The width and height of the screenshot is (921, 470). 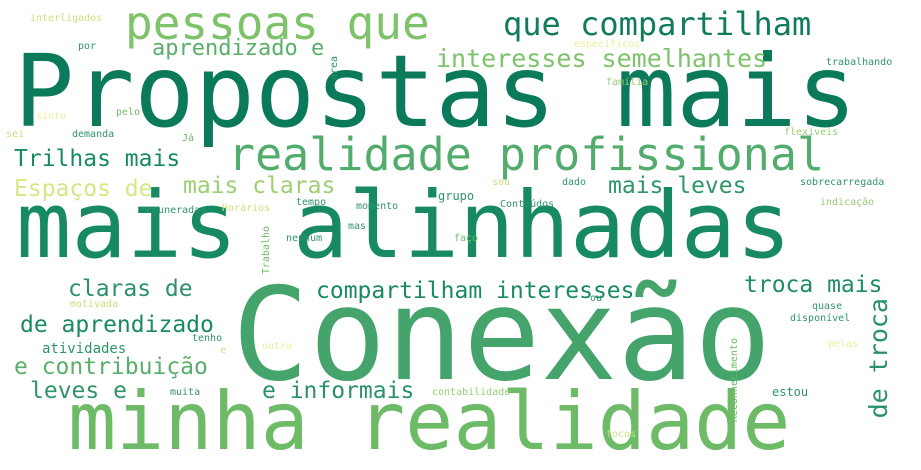 What do you see at coordinates (790, 392) in the screenshot?
I see `word-estou: estou` at bounding box center [790, 392].